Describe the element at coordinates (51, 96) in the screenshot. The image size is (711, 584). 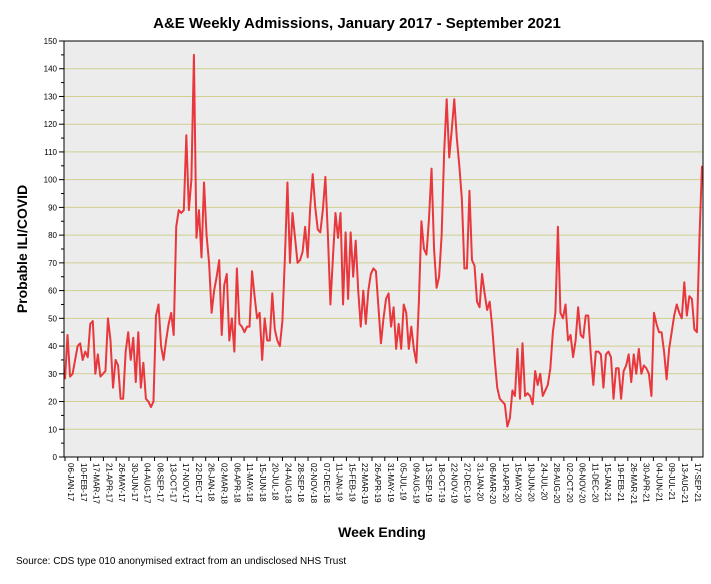
I see `y-tick-label: 130` at that location.